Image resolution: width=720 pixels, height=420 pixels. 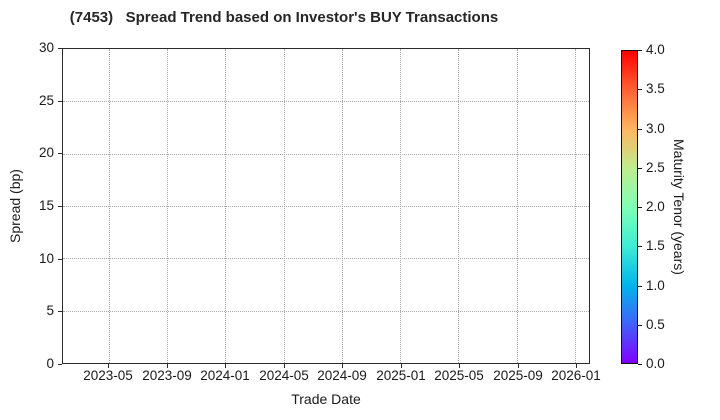 What do you see at coordinates (655, 88) in the screenshot?
I see `colorbar-tick-label: 3.5` at bounding box center [655, 88].